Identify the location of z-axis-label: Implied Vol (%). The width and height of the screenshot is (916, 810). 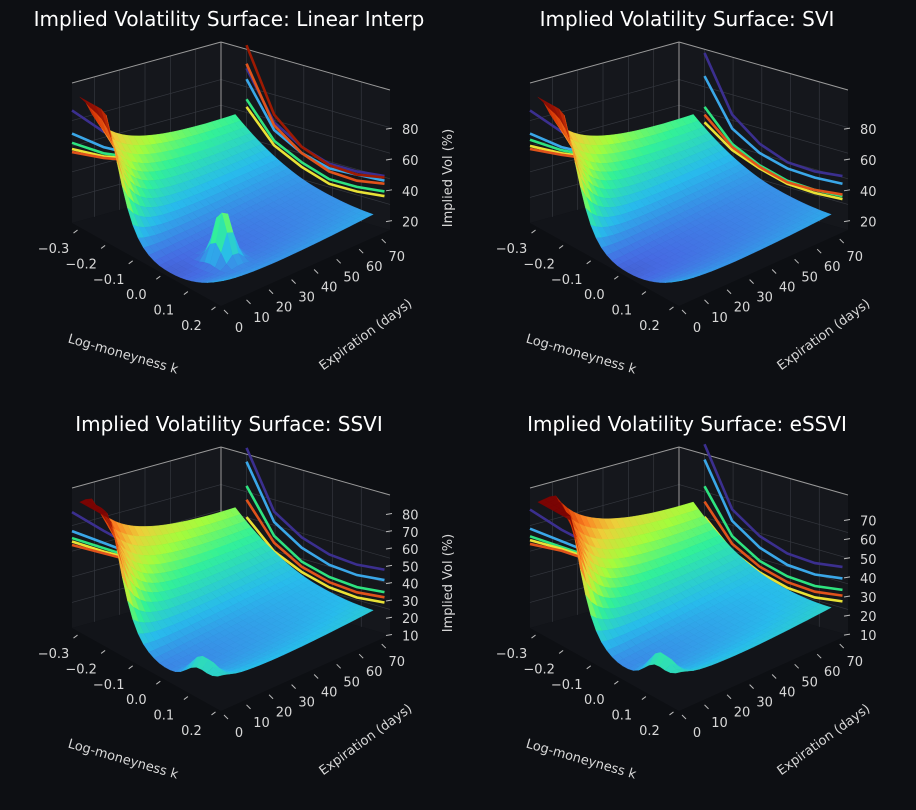
(448, 583).